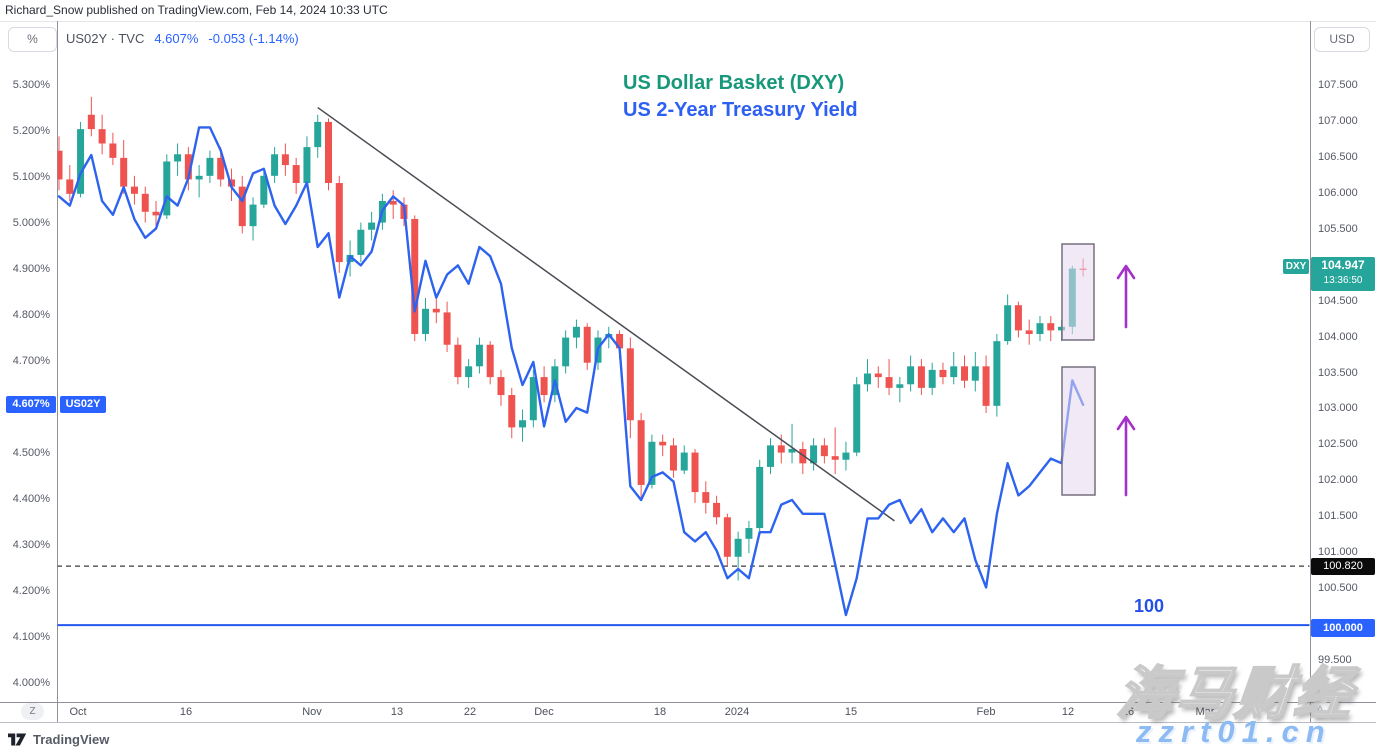 This screenshot has width=1376, height=754. Describe the element at coordinates (1126, 456) in the screenshot. I see `up-arrow-yield` at that location.